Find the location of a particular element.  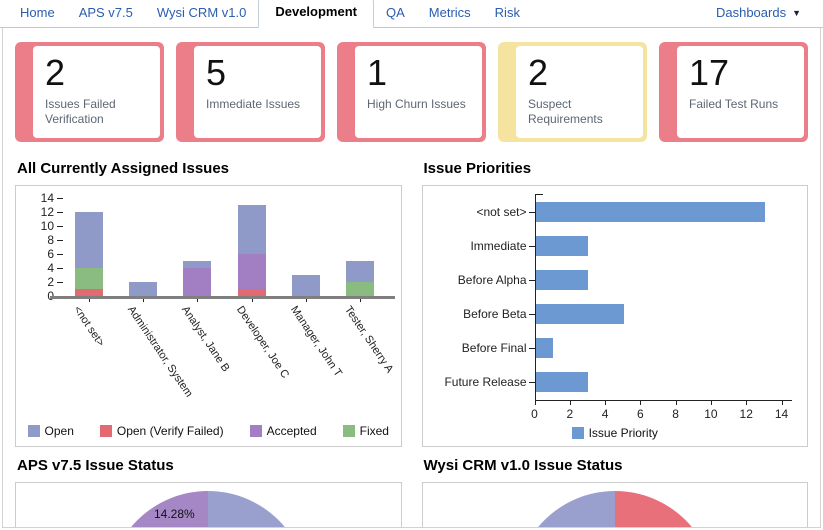

tab-wysi-crm-v1-0: Wysi CRM v1.0 is located at coordinates (201, 12).